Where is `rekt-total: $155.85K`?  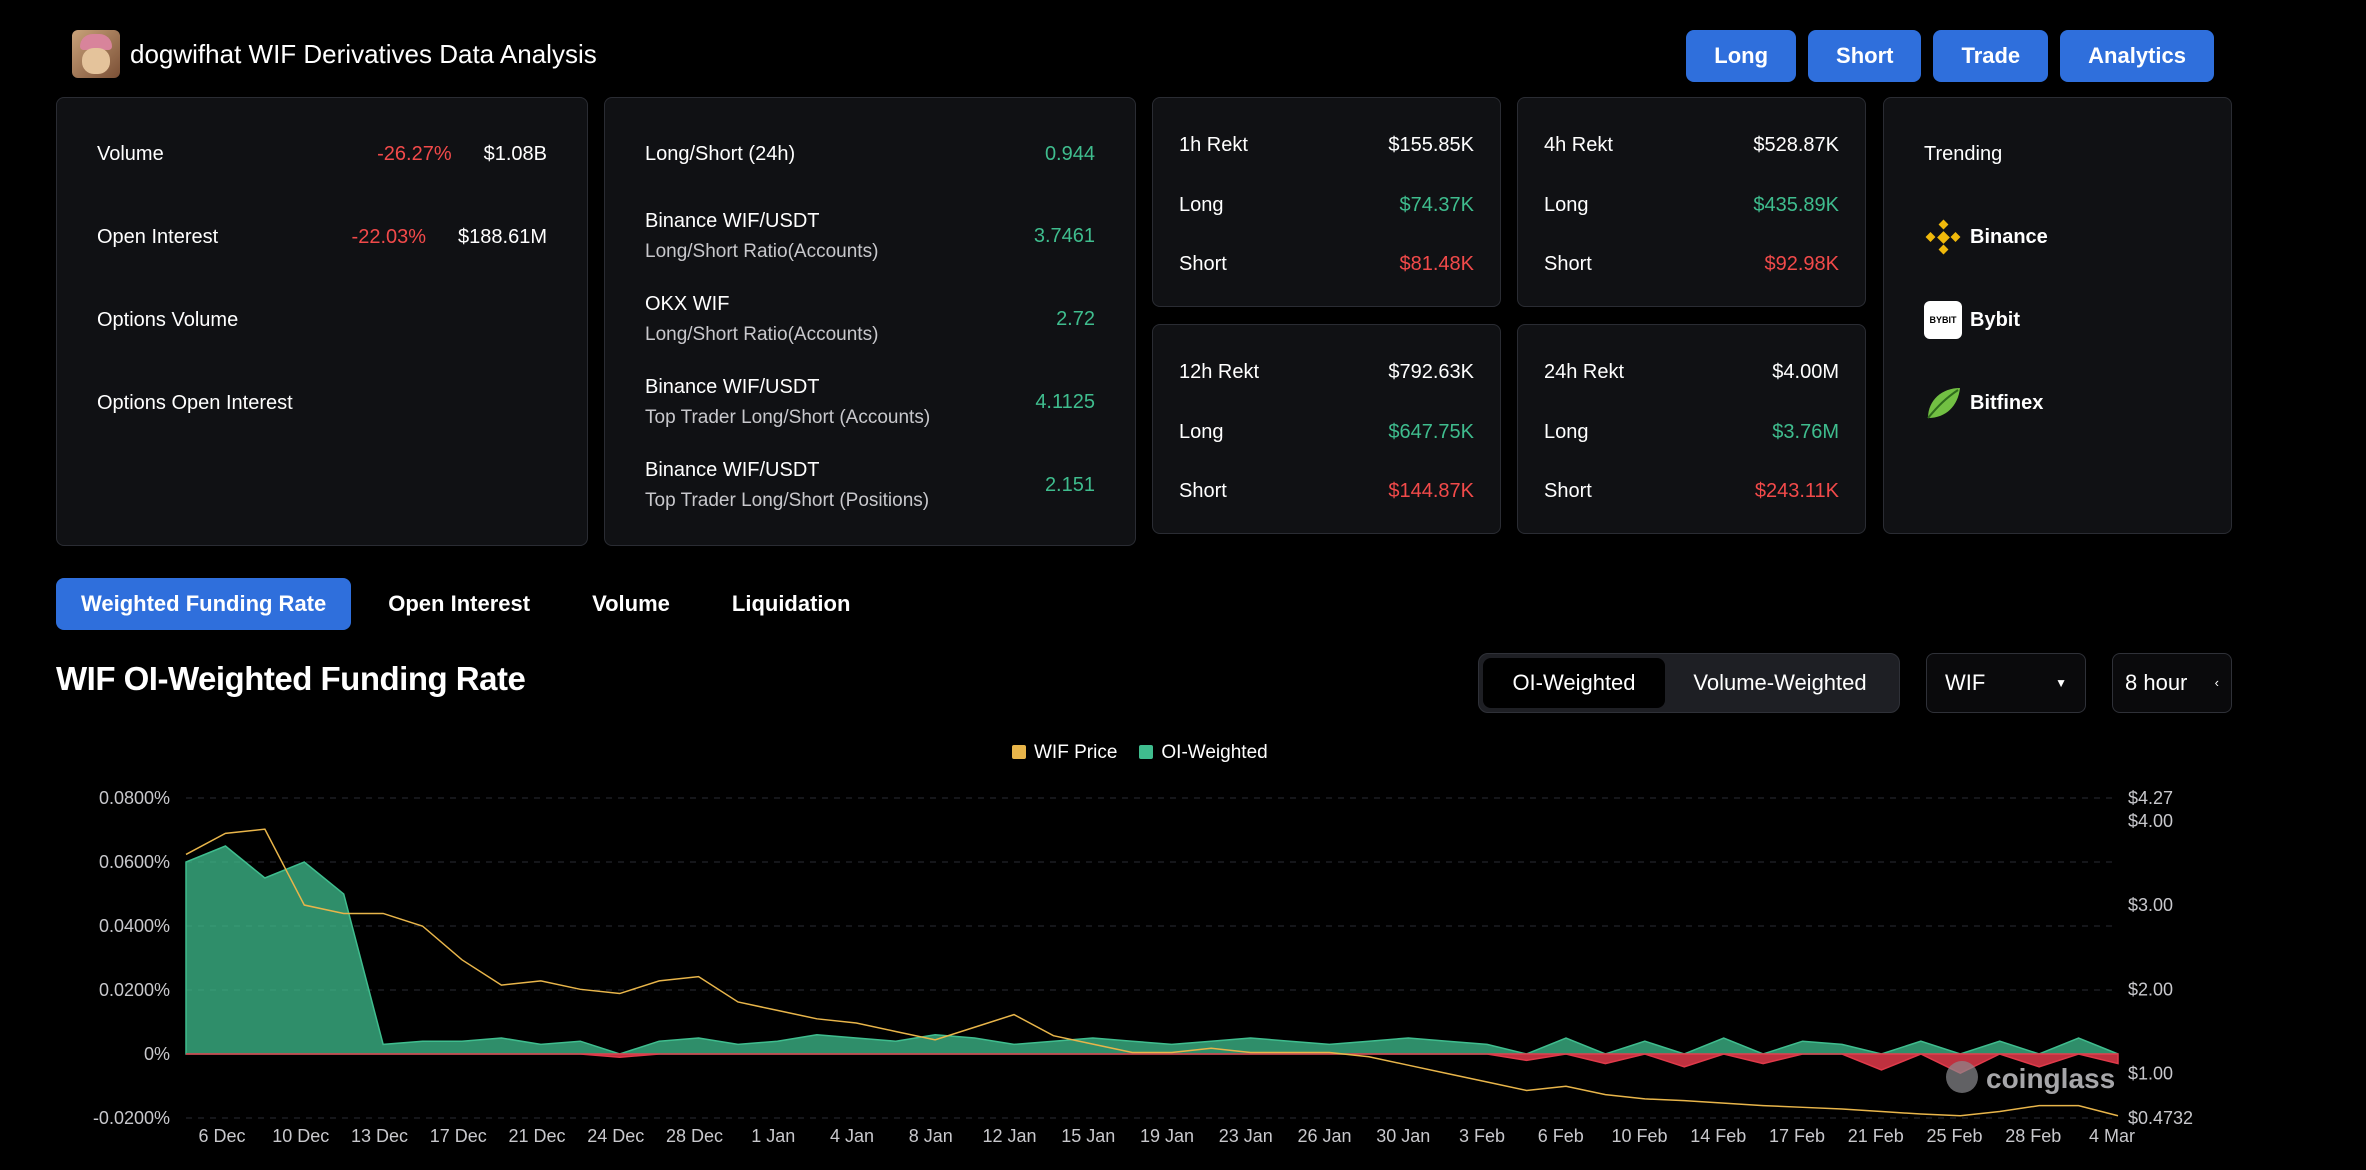
rekt-total: $155.85K is located at coordinates (1431, 145).